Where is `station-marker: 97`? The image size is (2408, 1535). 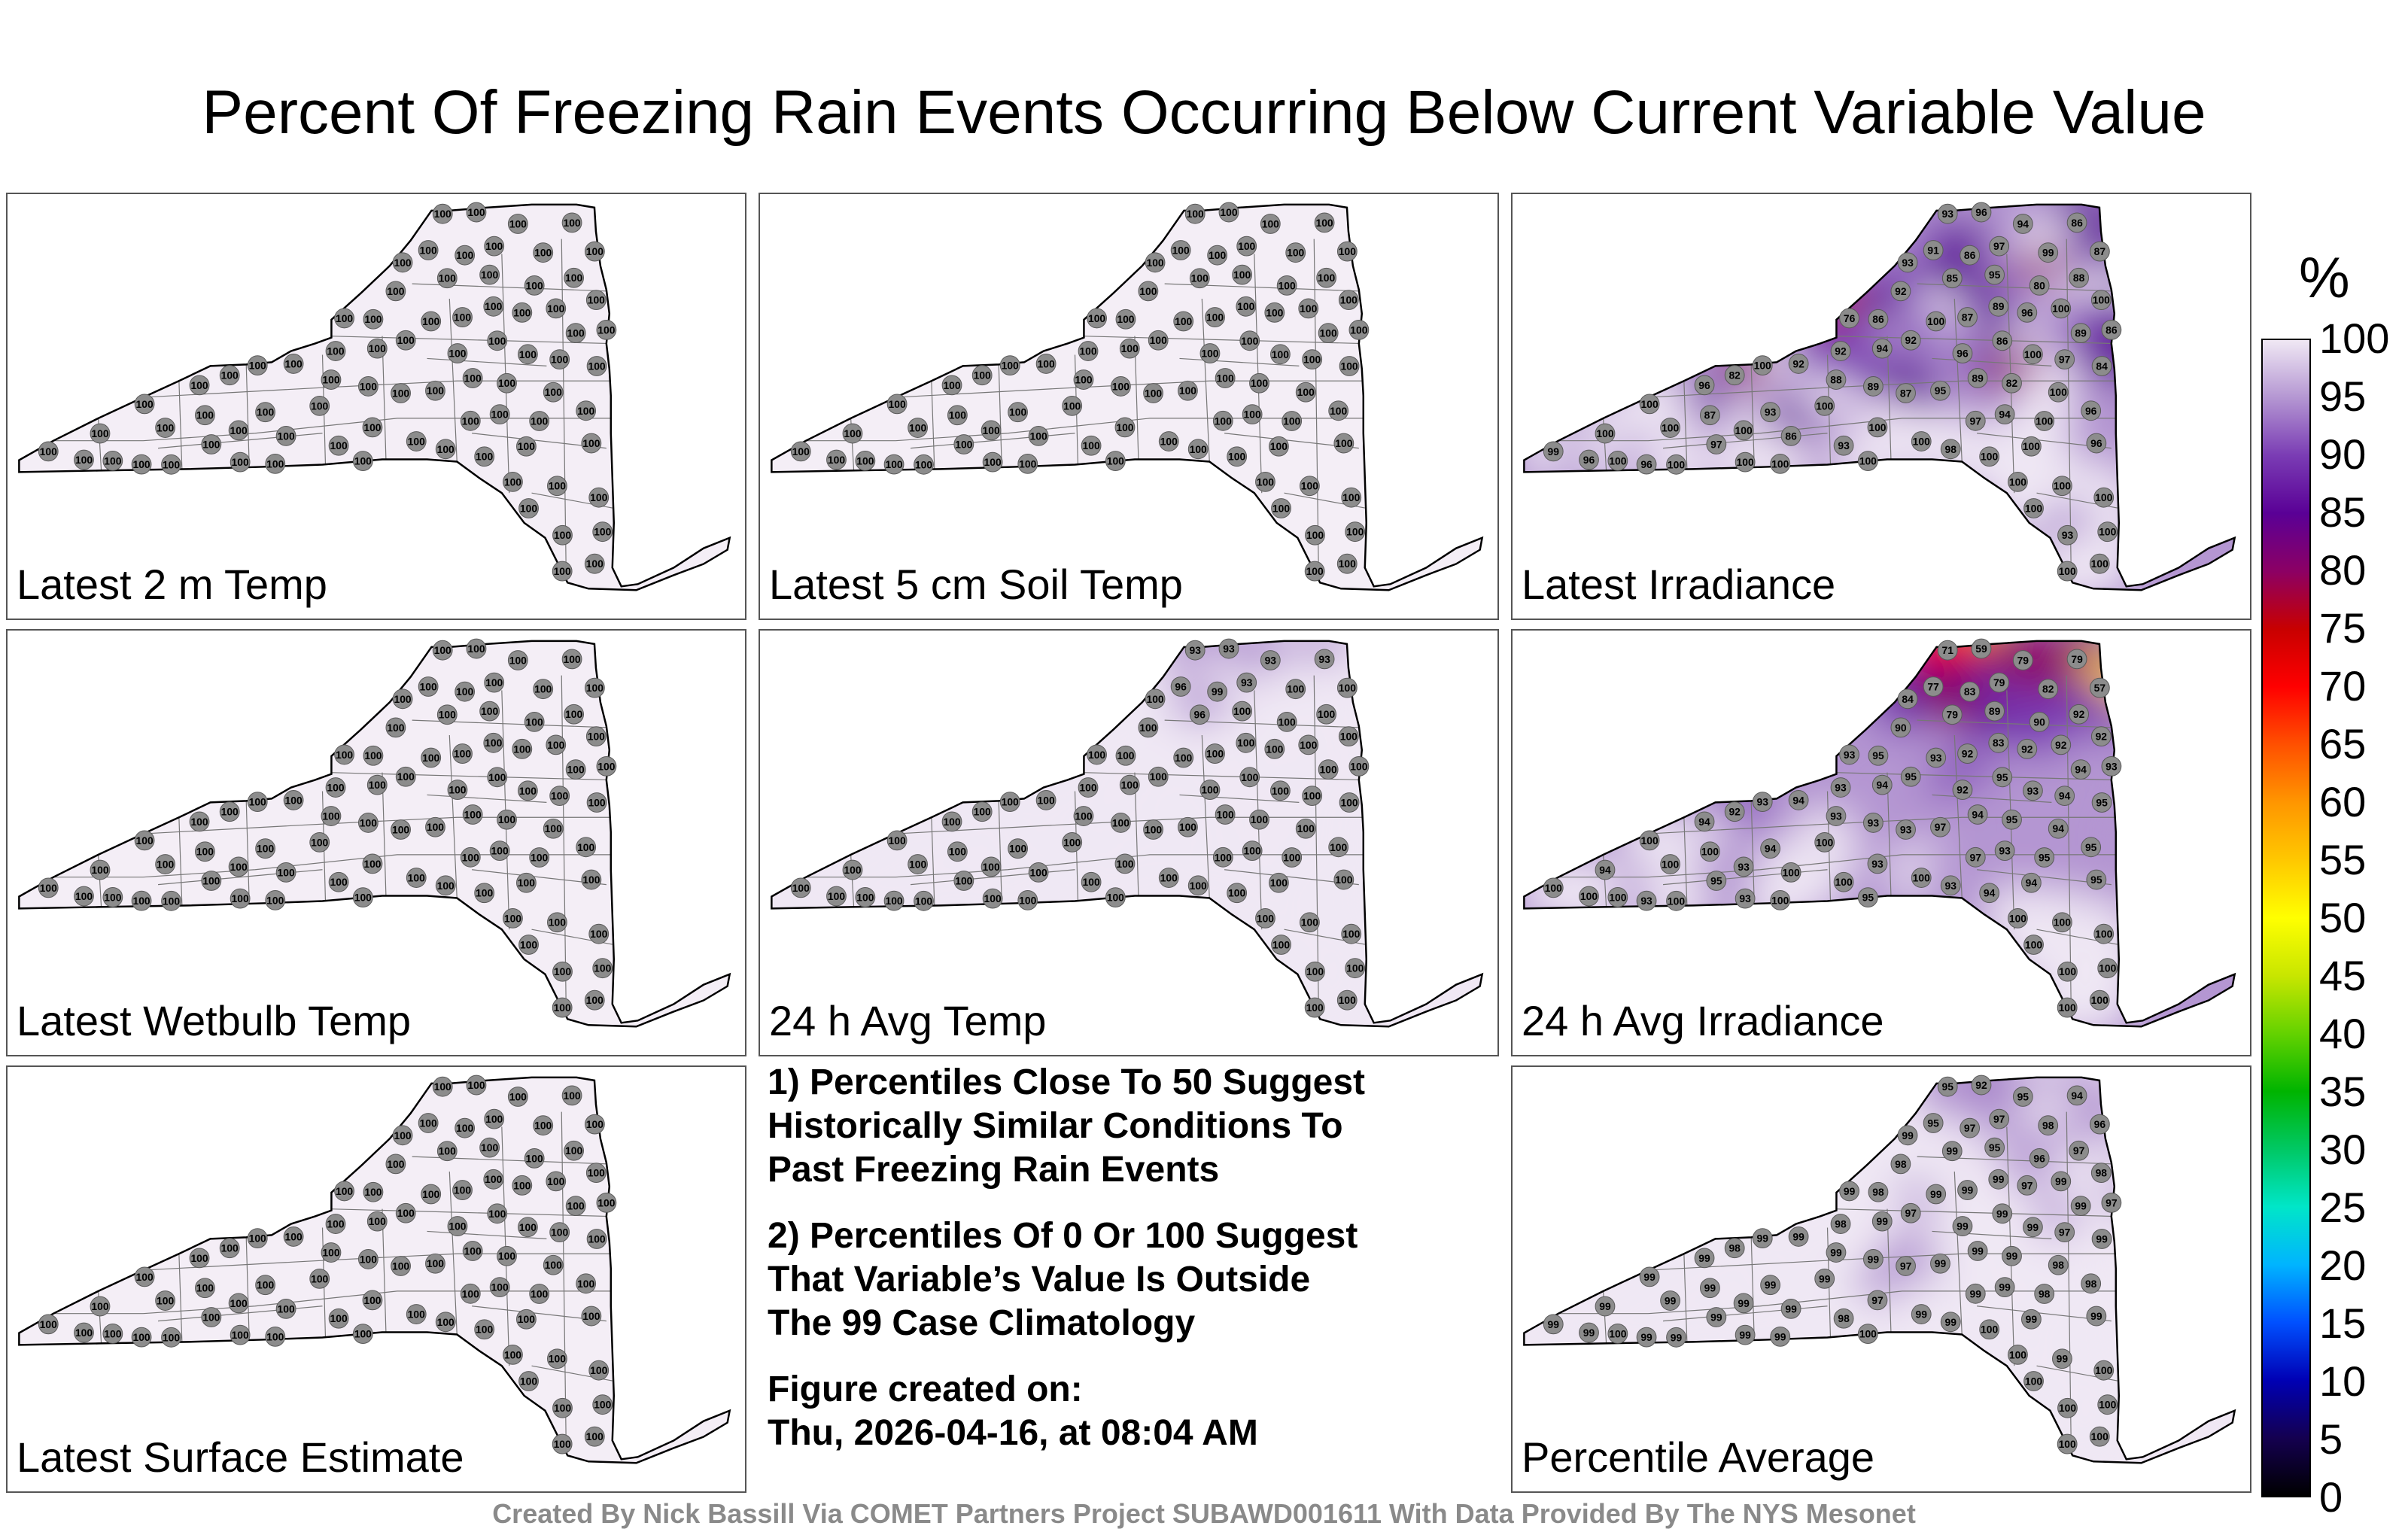
station-marker: 97 is located at coordinates (2027, 1185).